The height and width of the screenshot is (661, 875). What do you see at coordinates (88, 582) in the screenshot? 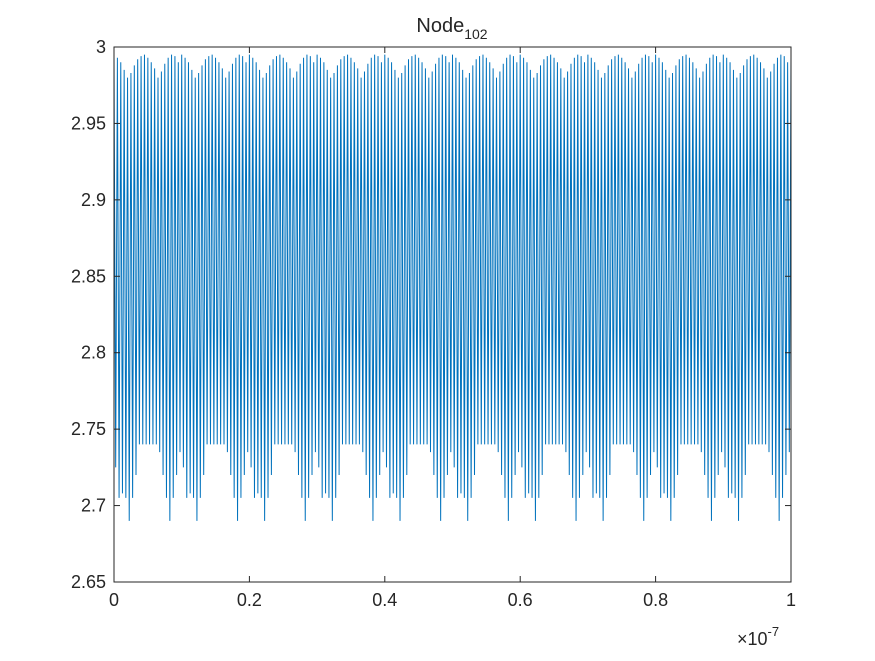
I see `y-tick-label: 2.65` at bounding box center [88, 582].